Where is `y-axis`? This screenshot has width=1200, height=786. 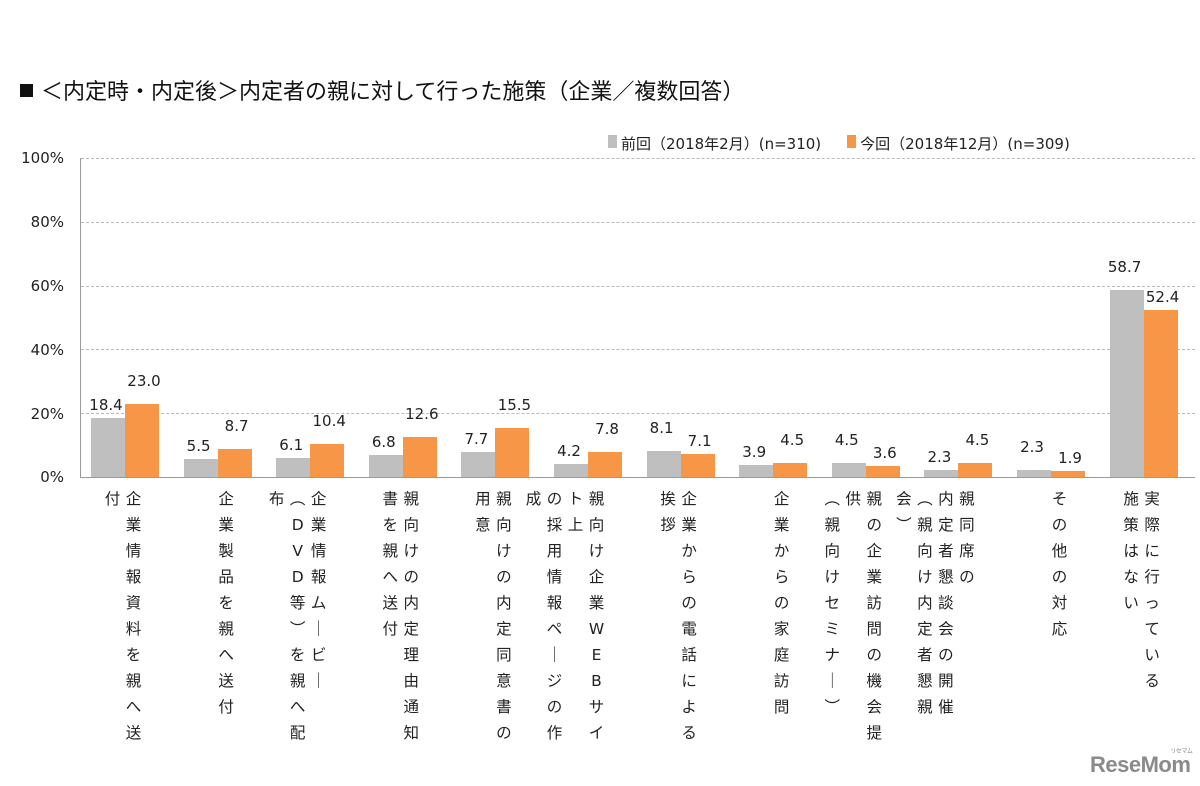
y-axis is located at coordinates (80, 318).